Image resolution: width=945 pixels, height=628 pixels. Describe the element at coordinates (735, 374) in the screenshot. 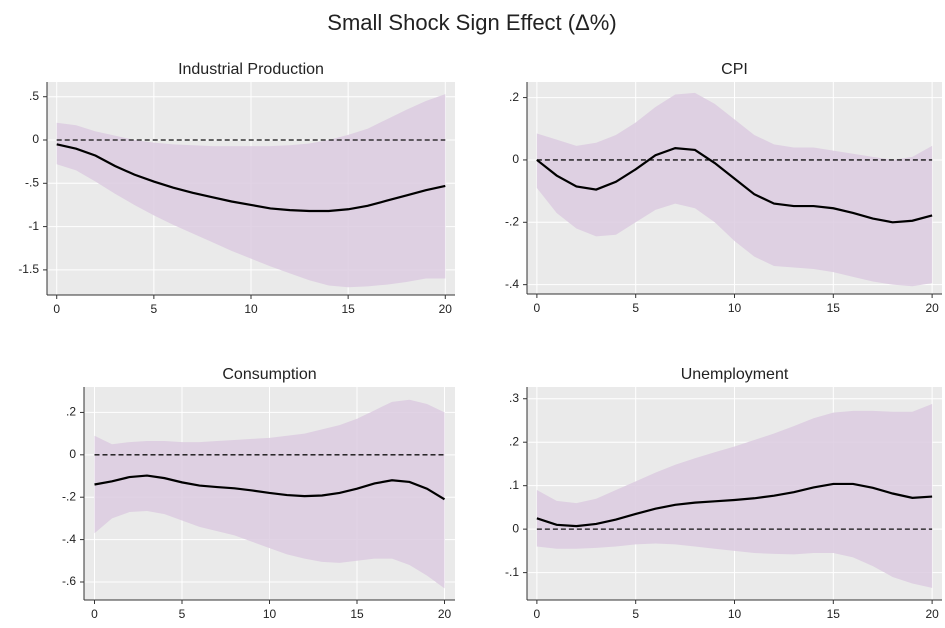

I see `panel-title: Unemployment` at that location.